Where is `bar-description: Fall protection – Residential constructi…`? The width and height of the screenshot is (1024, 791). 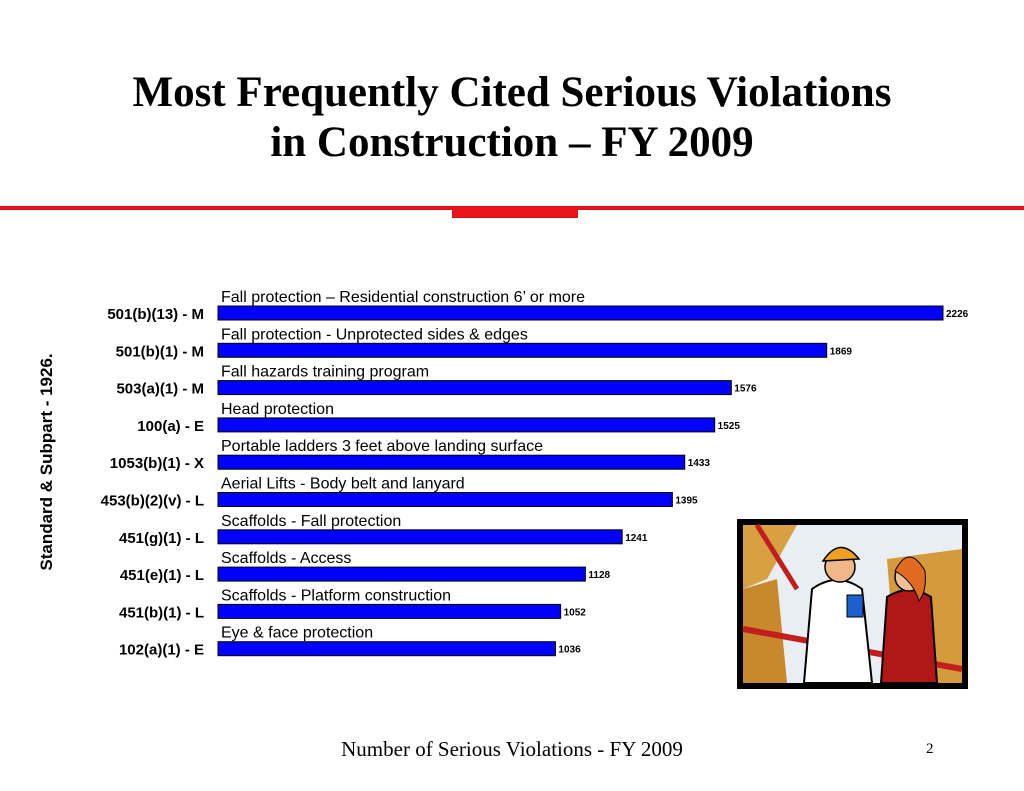
bar-description: Fall protection – Residential constructi… is located at coordinates (403, 297).